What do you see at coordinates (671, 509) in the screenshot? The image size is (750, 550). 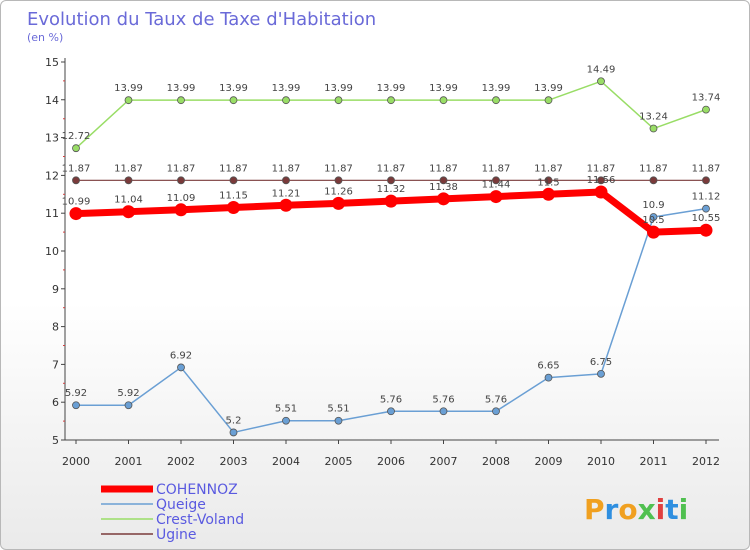 I see `logo-letter: t` at bounding box center [671, 509].